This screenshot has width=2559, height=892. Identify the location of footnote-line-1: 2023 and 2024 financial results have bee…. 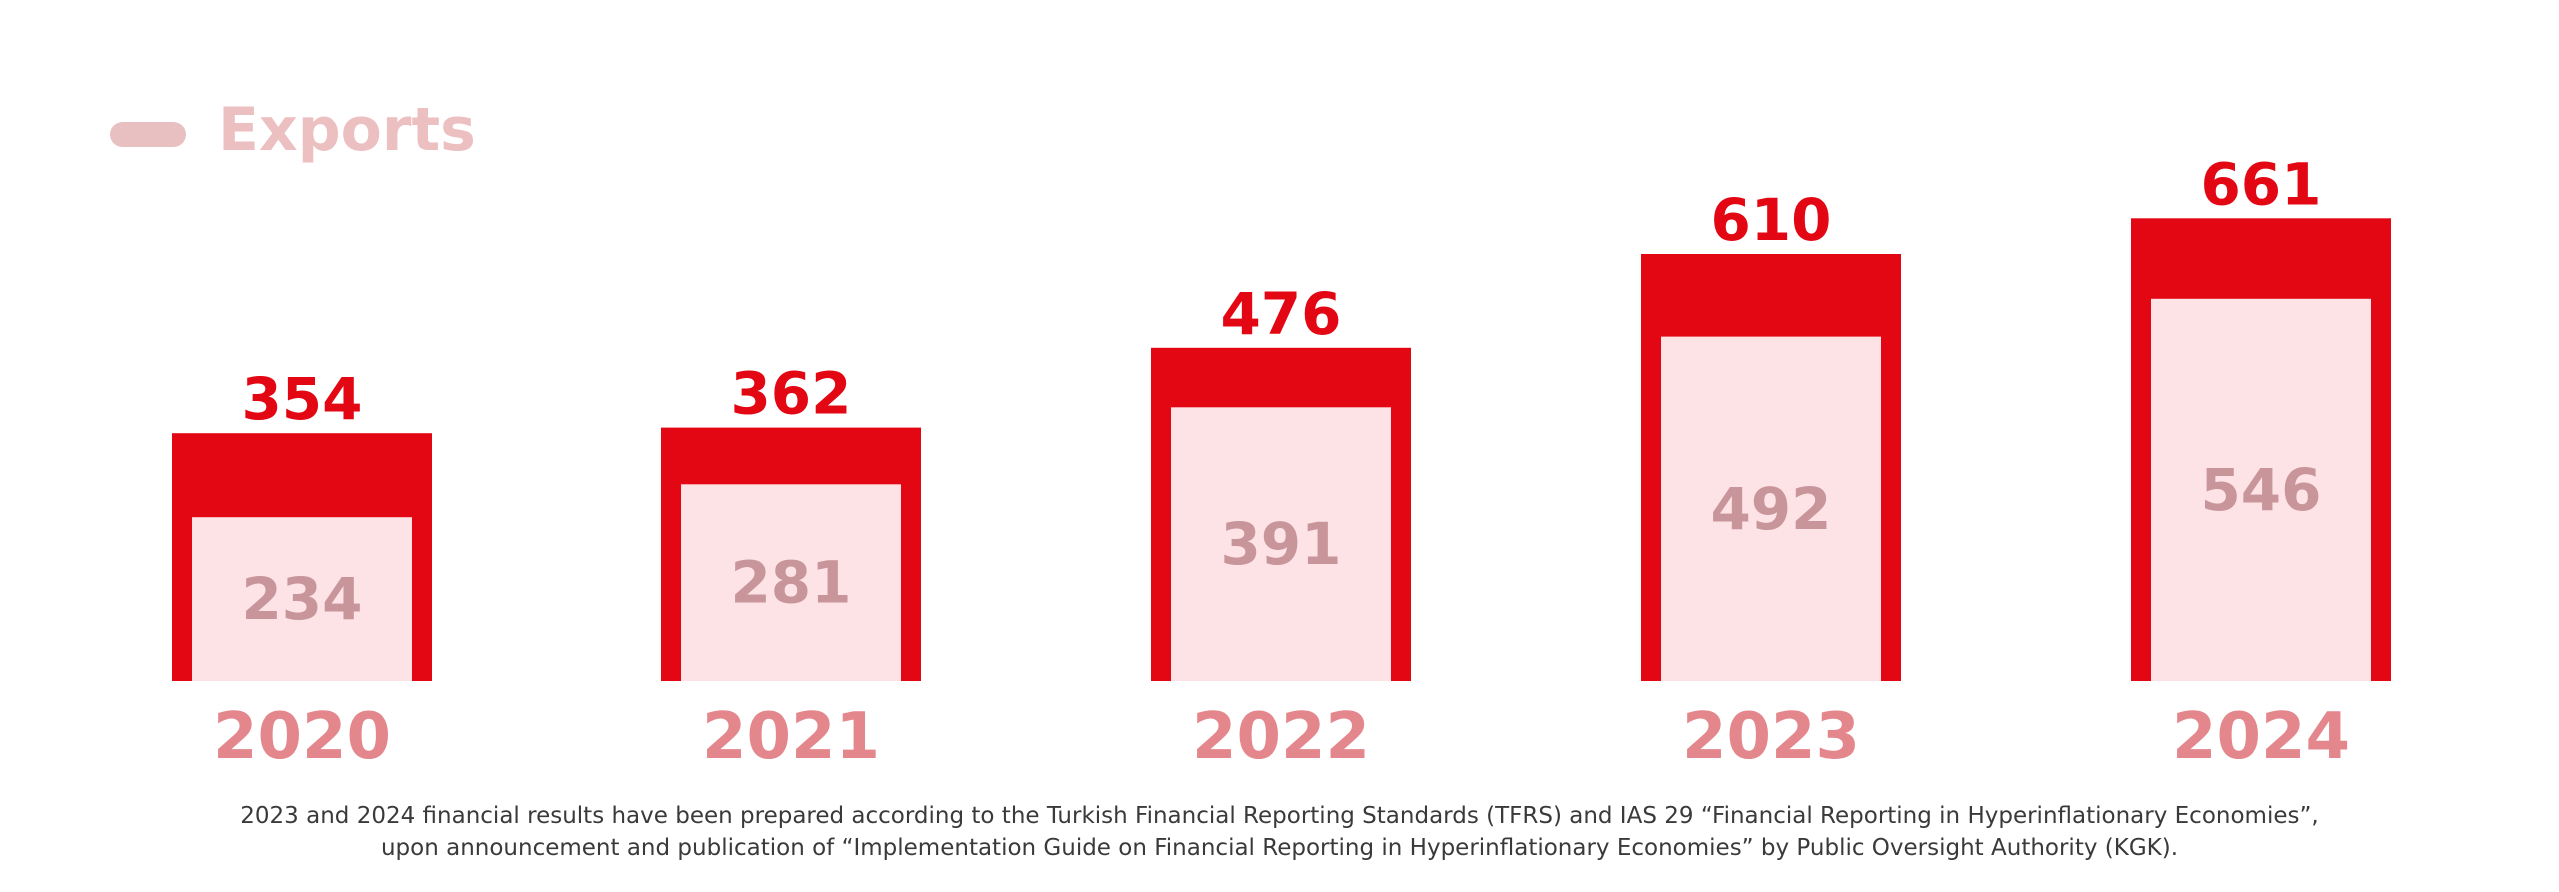
(1279, 816).